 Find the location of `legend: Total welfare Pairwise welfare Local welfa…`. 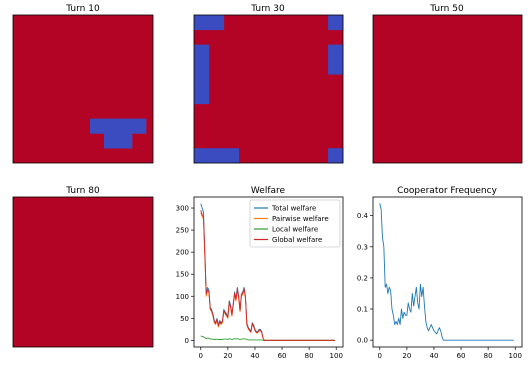

legend: Total welfare Pairwise welfare Local welfa… is located at coordinates (295, 223).